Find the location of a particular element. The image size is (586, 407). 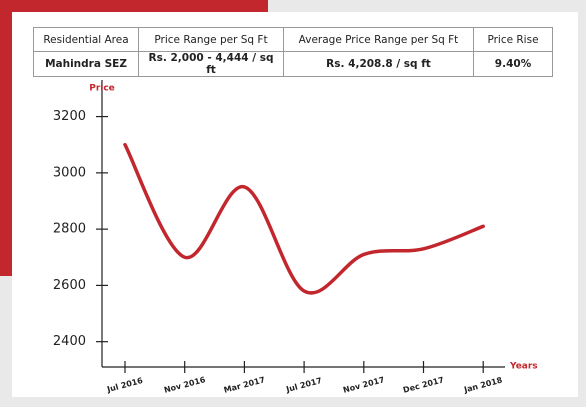

header-cell: Residential Area is located at coordinates (86, 39).